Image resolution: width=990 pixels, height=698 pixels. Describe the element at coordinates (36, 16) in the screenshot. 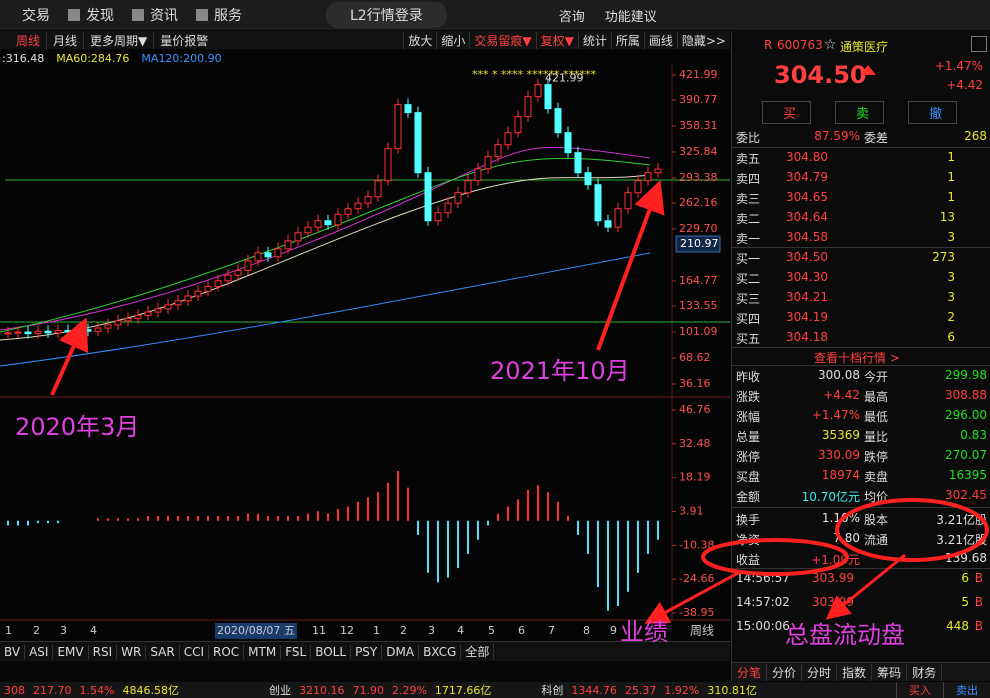

I see `menu-item: 交易` at that location.